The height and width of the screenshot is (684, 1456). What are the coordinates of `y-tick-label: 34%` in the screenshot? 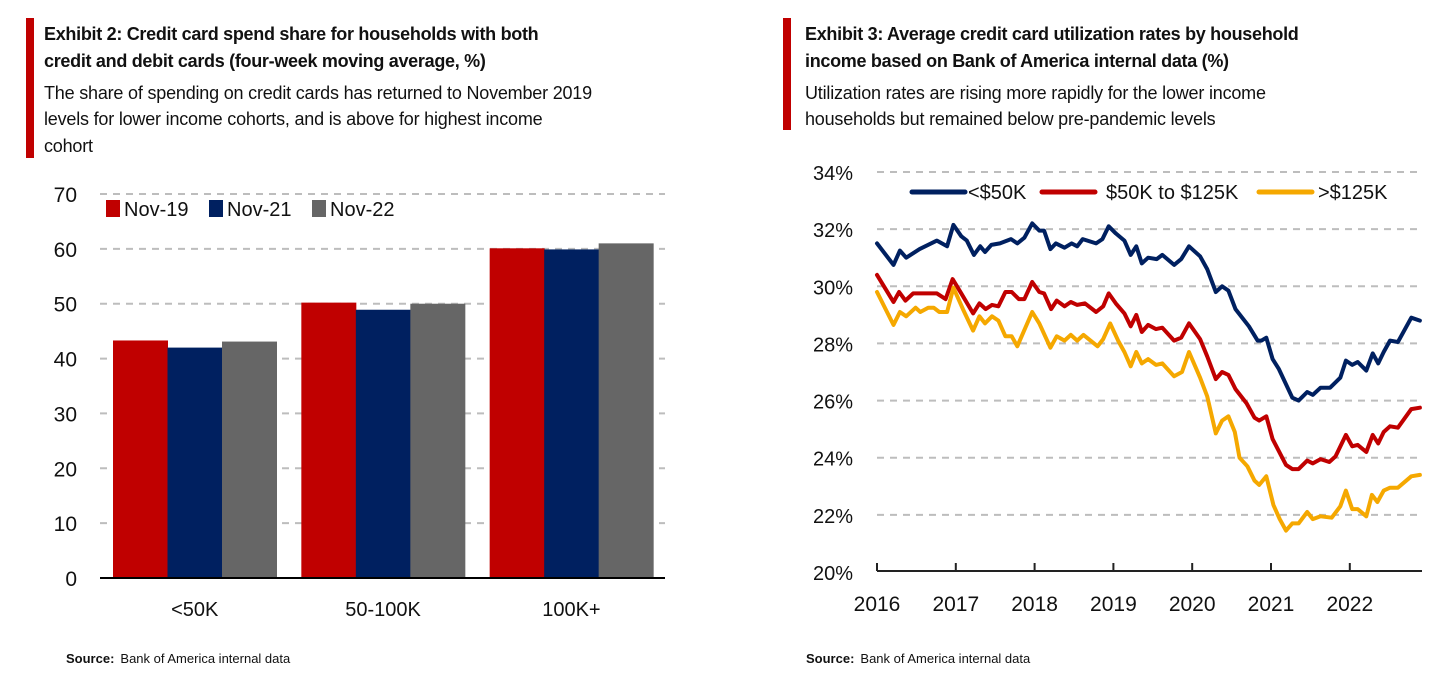 It's located at (833, 174).